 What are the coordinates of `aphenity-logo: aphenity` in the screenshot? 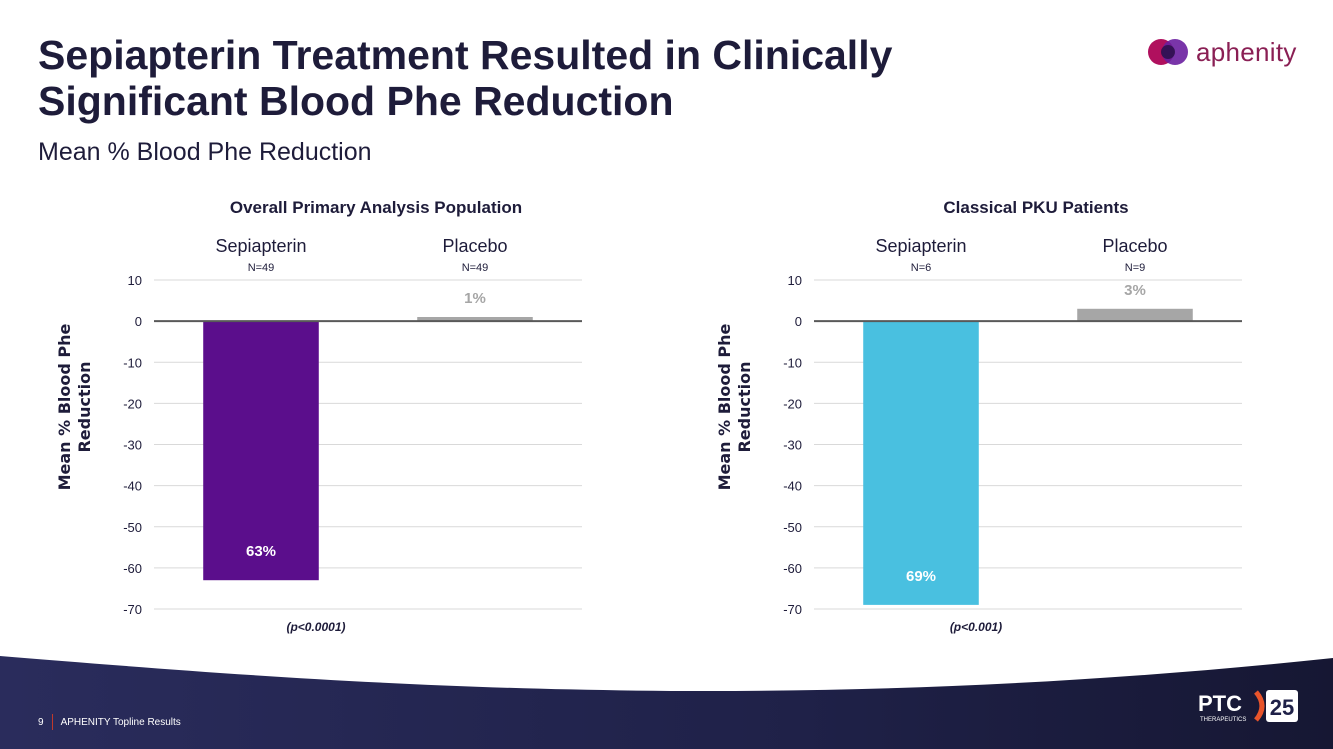 It's located at (1221, 52).